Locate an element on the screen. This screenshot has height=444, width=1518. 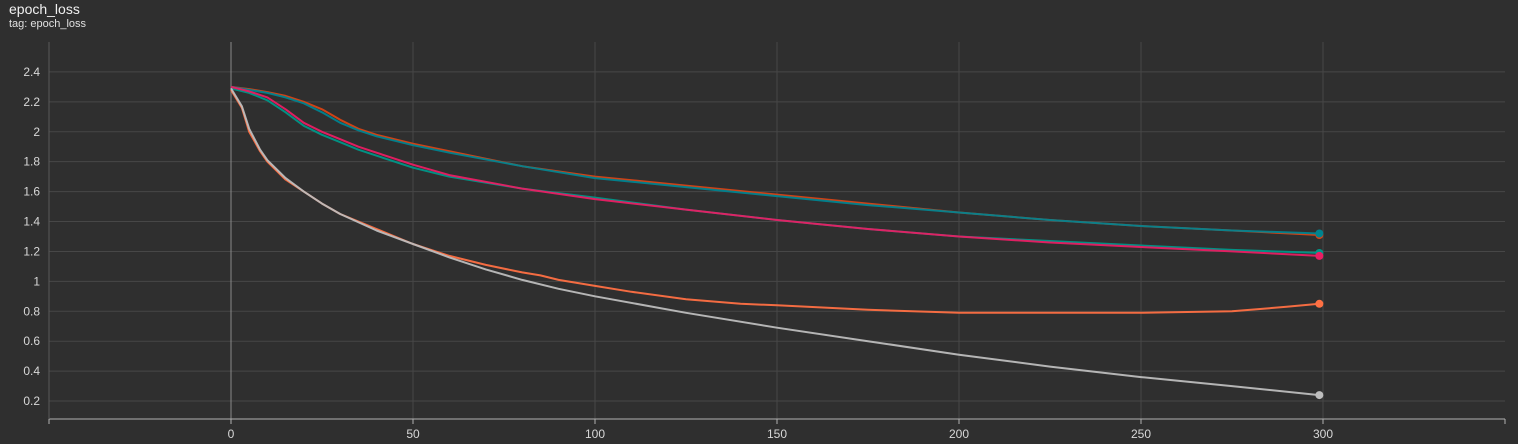
x-tick-label: 100 is located at coordinates (595, 434).